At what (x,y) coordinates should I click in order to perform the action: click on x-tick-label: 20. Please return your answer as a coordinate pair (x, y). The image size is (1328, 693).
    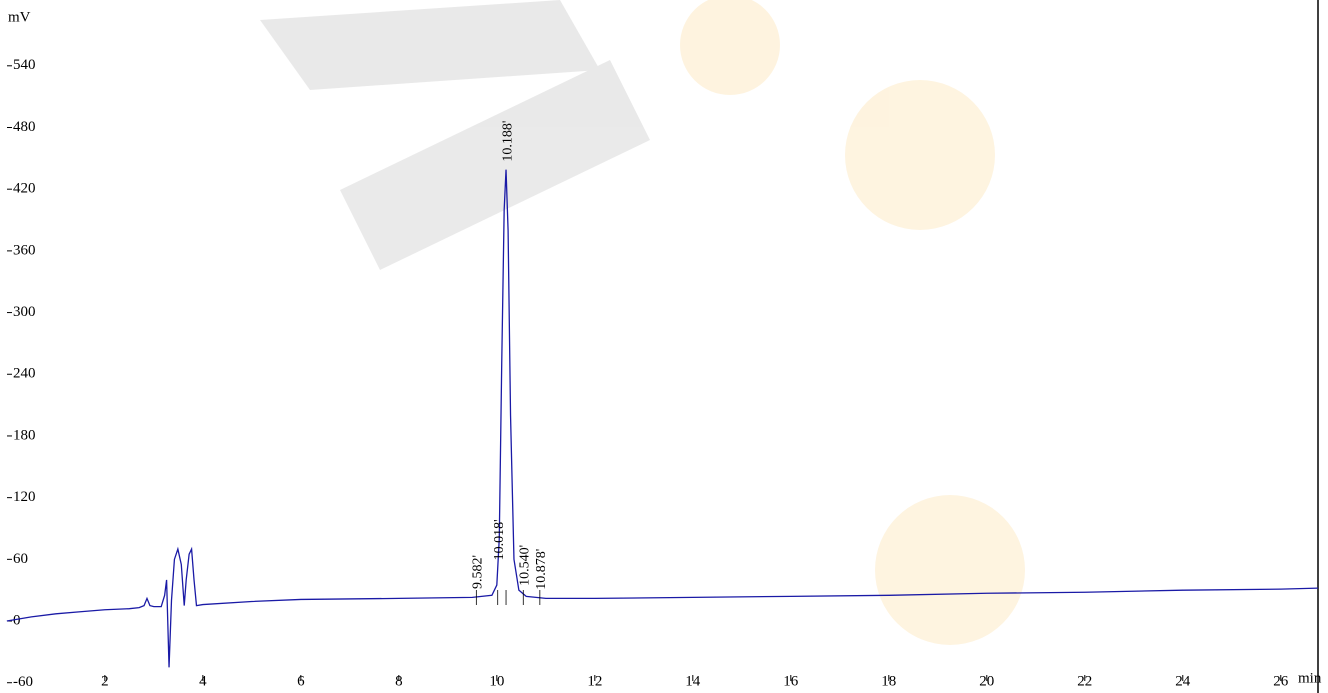
    Looking at the image, I should click on (986, 681).